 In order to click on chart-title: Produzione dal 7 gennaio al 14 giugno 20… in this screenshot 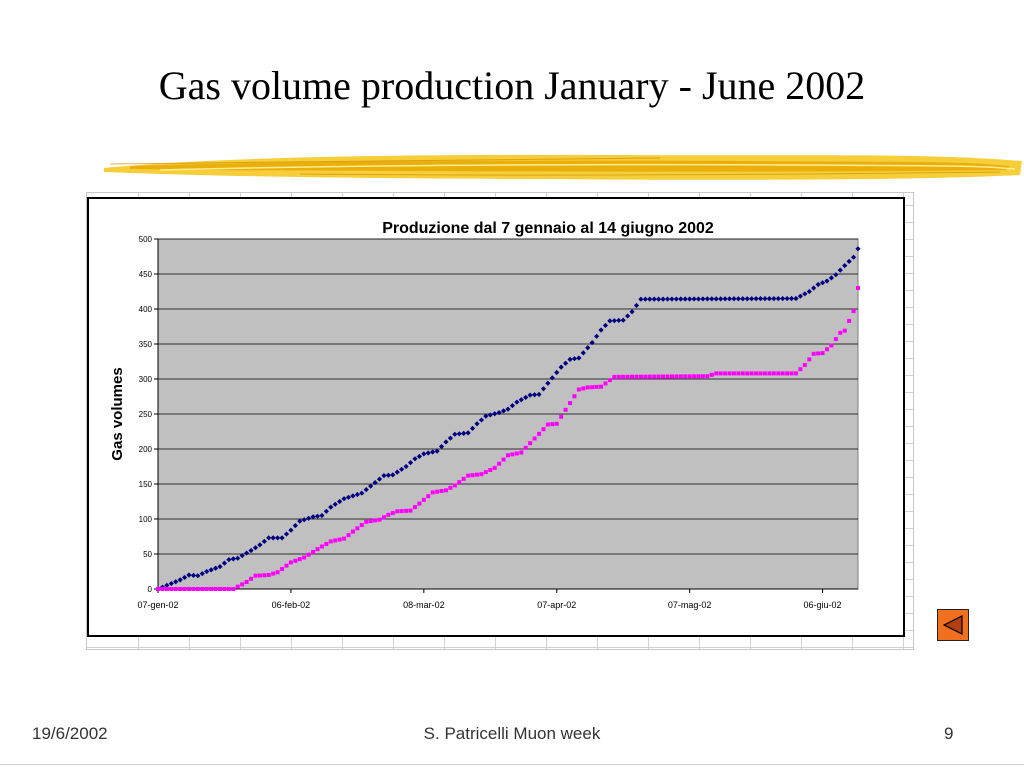, I will do `click(548, 228)`.